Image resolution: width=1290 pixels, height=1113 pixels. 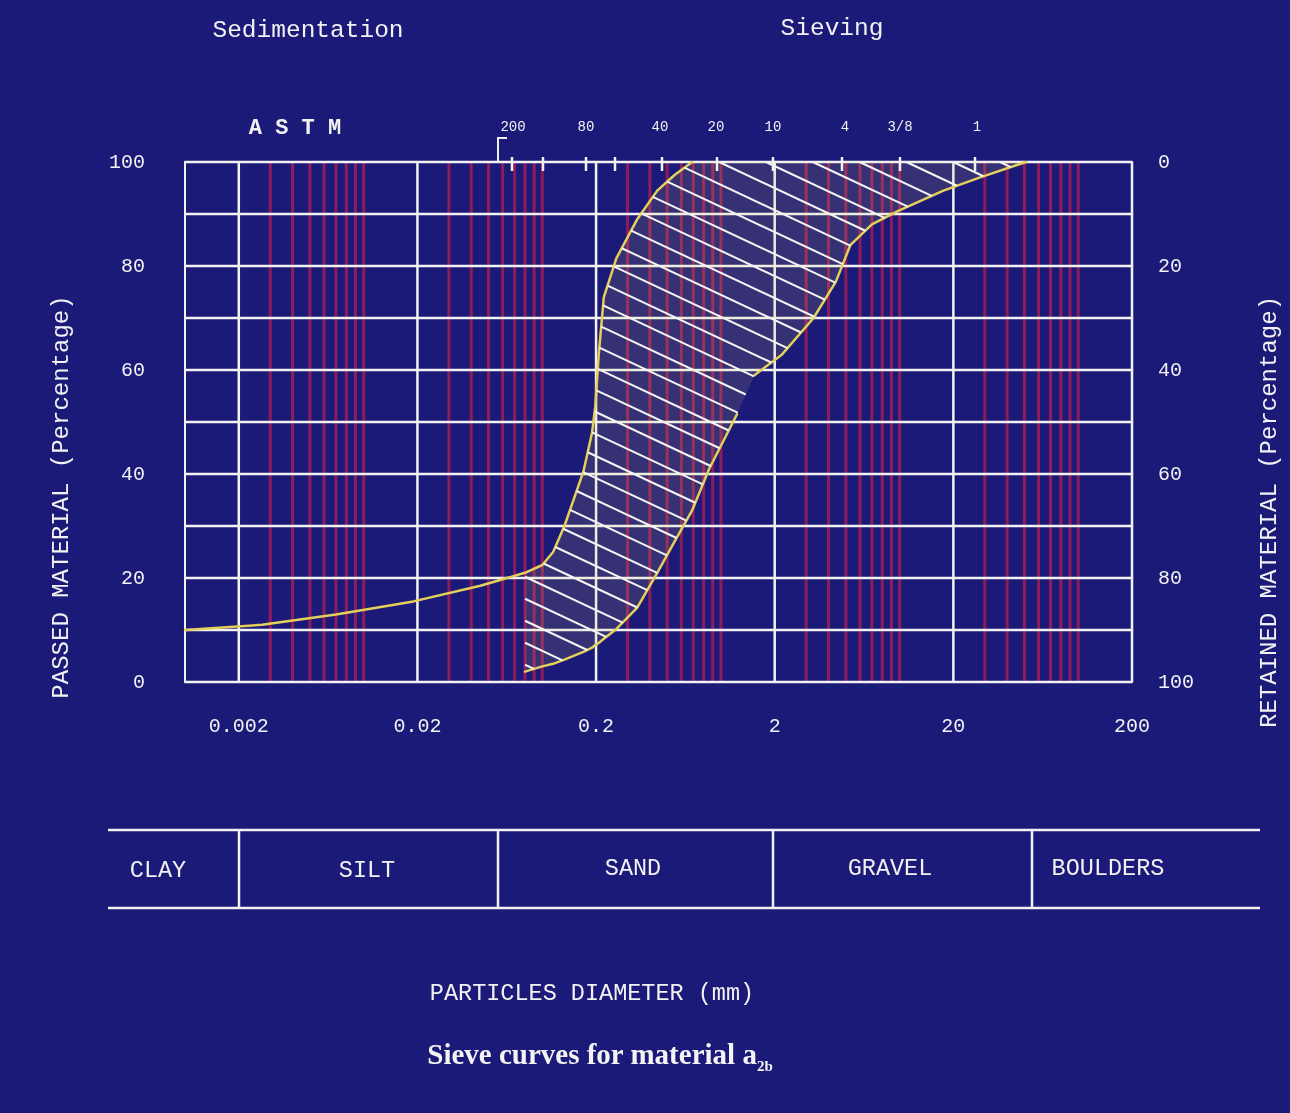 I want to click on y-axis-title: PASSED MATERIAL (Percentage), so click(x=61, y=497).